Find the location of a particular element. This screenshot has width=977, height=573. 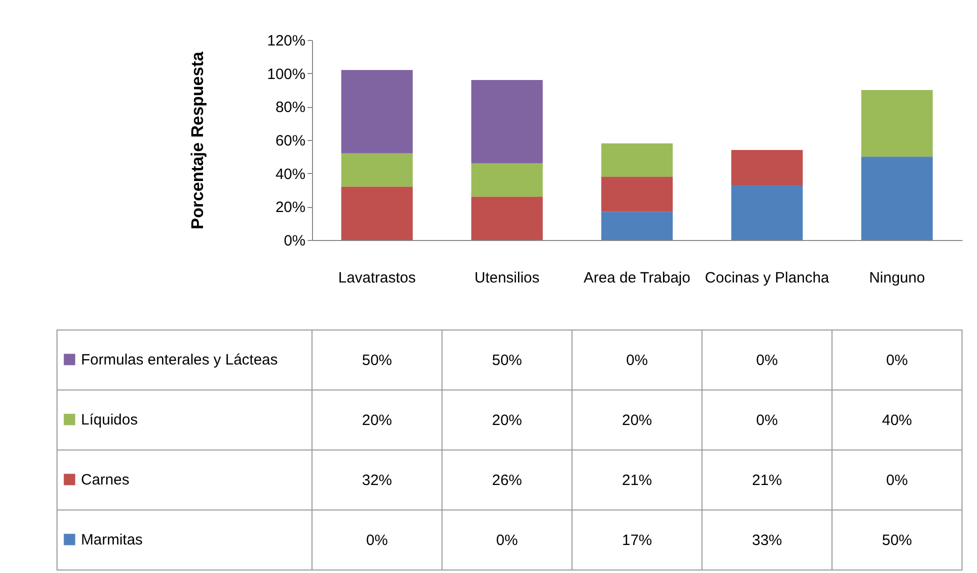

data-label: 33% is located at coordinates (767, 540).